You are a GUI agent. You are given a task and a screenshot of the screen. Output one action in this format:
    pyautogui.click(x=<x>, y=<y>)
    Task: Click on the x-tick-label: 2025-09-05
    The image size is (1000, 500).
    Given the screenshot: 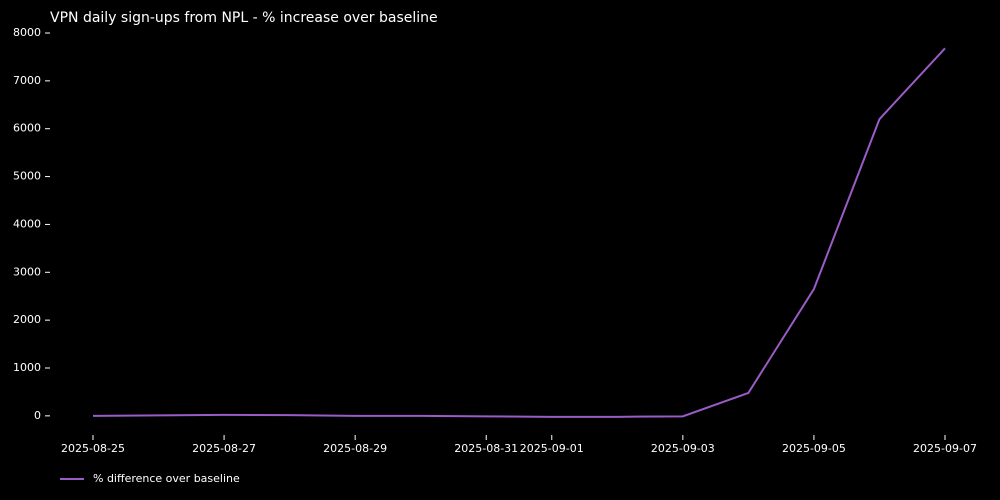 What is the action you would take?
    pyautogui.click(x=814, y=448)
    